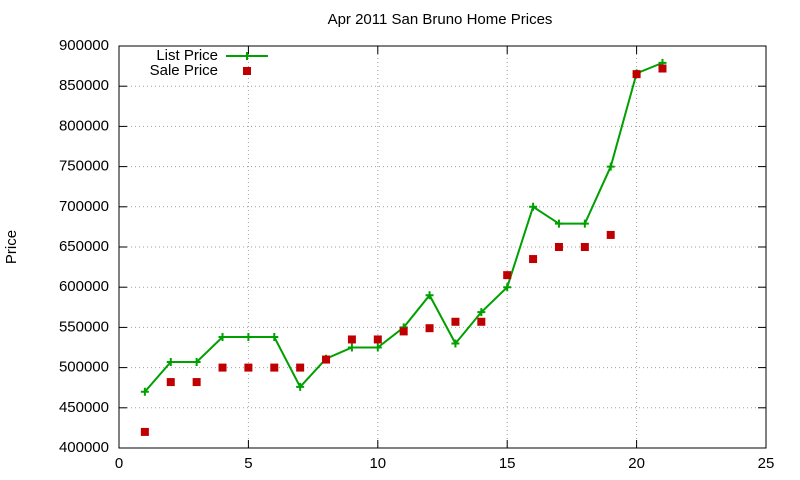 This screenshot has height=480, width=800. I want to click on legend-label: List Price, so click(187, 55).